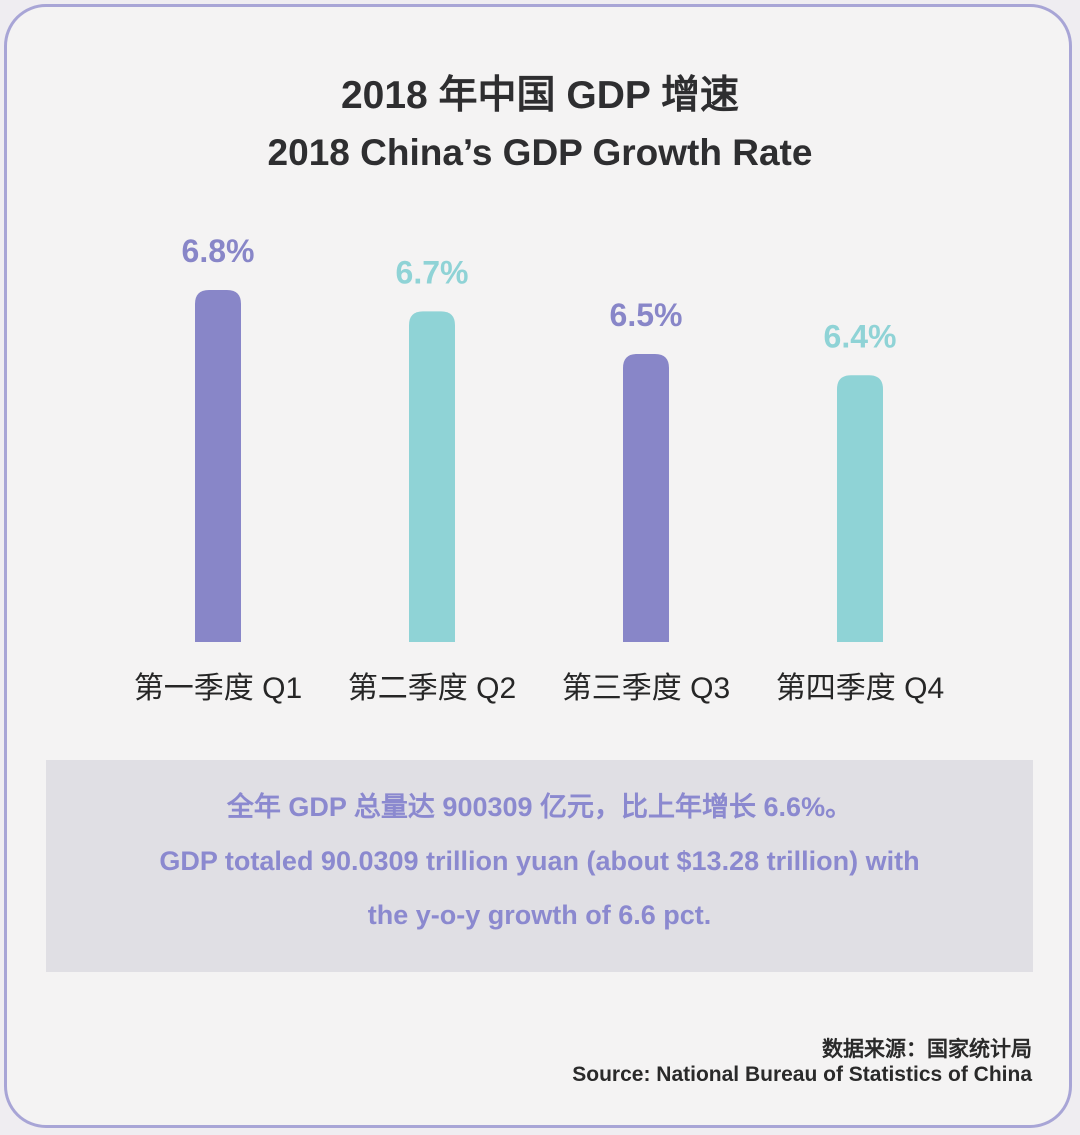  What do you see at coordinates (218, 688) in the screenshot?
I see `category-label-1: 第一季度 Q1` at bounding box center [218, 688].